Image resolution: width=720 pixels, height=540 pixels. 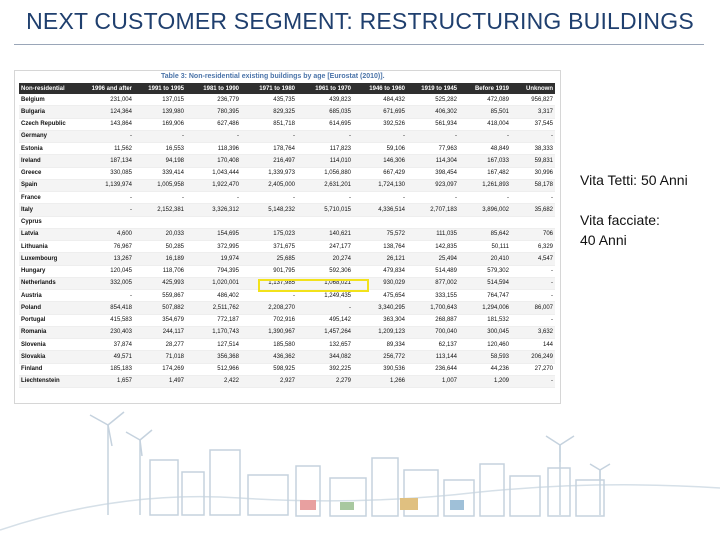 I want to click on value-cell: 1,657, so click(x=107, y=382).